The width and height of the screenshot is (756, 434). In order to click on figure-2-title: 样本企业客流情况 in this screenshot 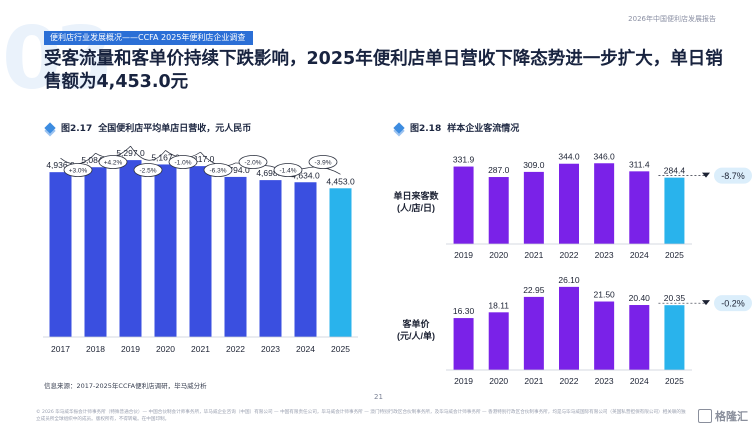, I will do `click(483, 129)`.